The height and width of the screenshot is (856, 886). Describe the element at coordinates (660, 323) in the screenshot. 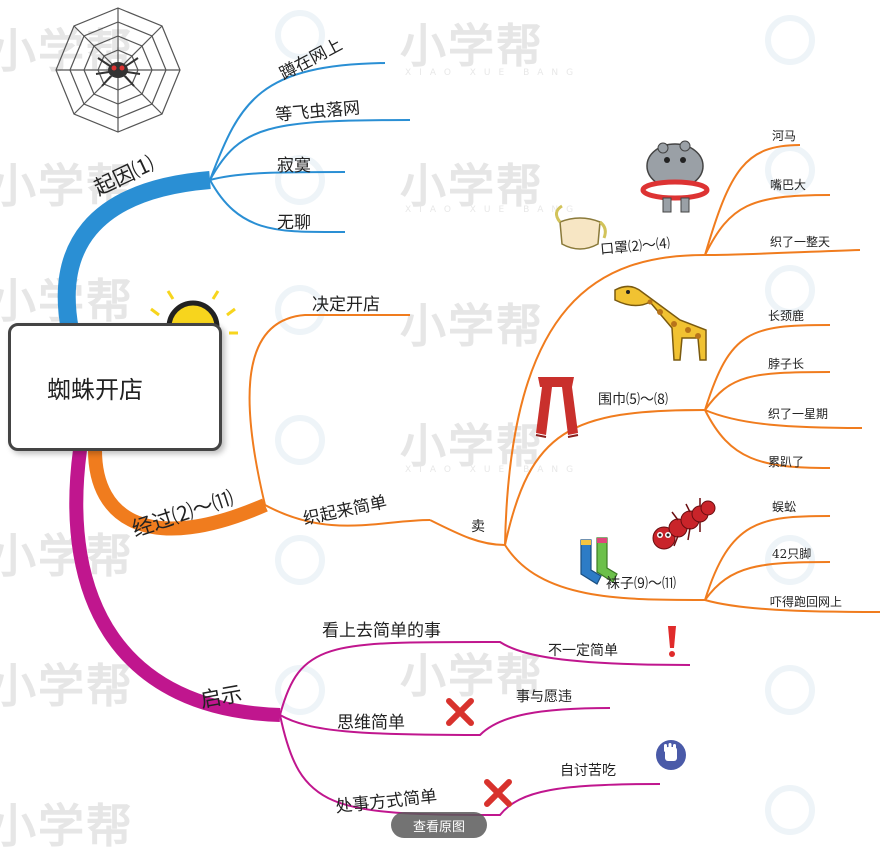

I see `giraffe-icon` at that location.